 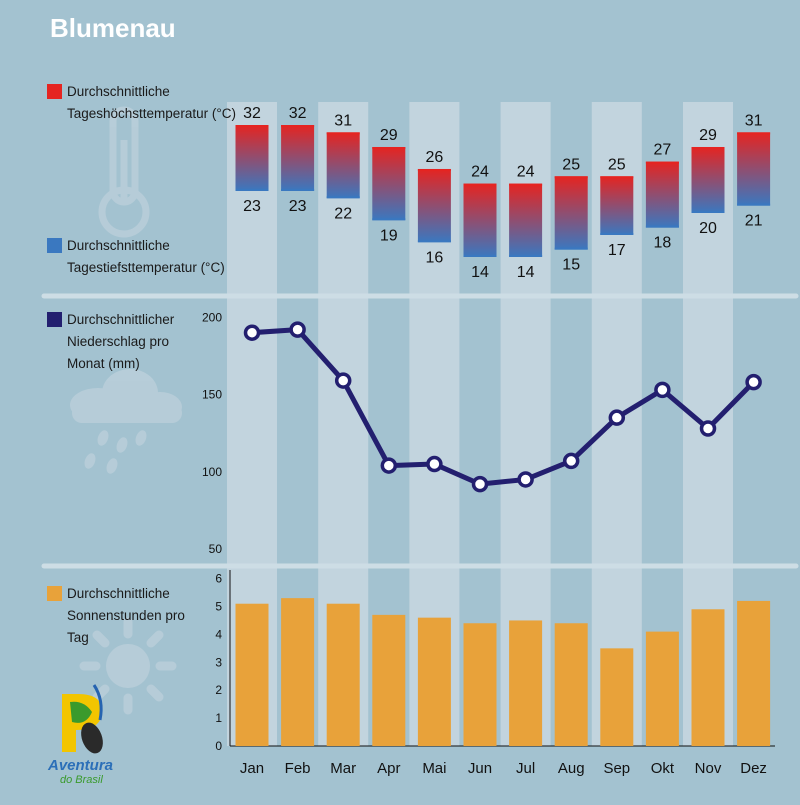 I want to click on temp-low-label-mar: 22, so click(x=343, y=213).